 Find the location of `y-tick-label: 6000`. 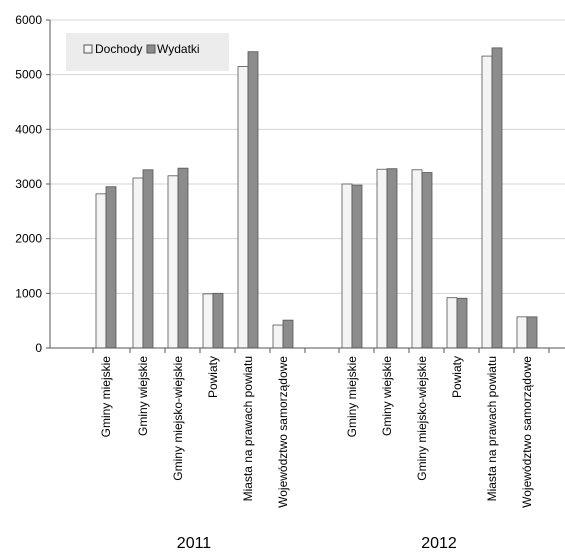

y-tick-label: 6000 is located at coordinates (28, 20).